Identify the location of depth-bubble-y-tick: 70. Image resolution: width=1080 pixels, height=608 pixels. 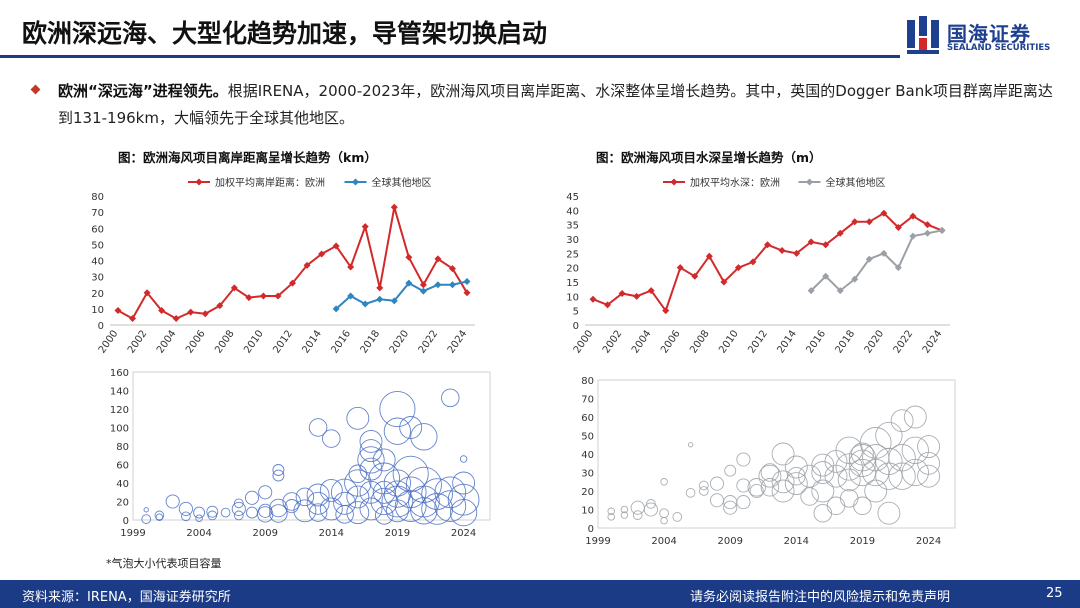
(587, 400).